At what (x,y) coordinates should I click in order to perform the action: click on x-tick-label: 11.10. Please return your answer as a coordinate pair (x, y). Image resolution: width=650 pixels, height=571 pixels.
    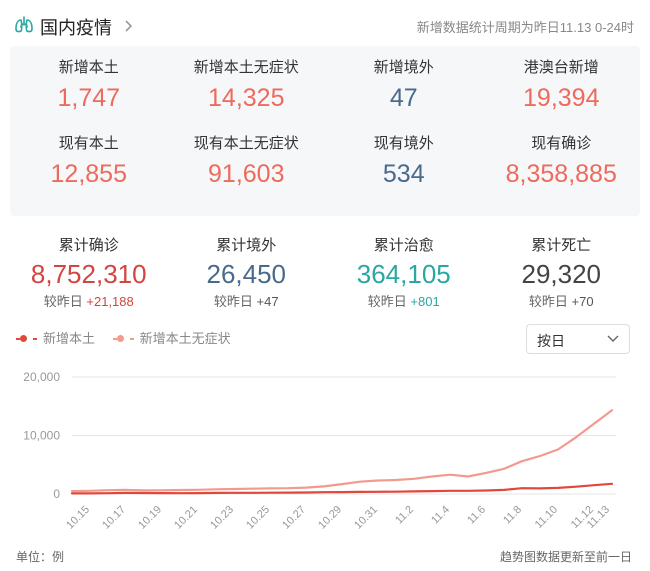
    Looking at the image, I should click on (546, 517).